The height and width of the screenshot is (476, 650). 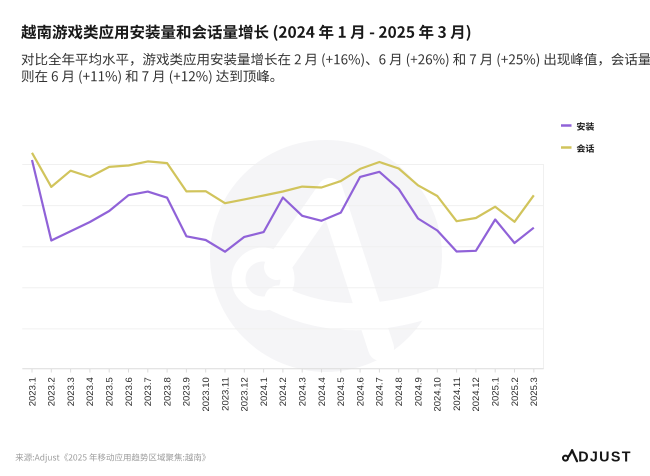 What do you see at coordinates (496, 391) in the screenshot?
I see `svg-text: 2025.1` at bounding box center [496, 391].